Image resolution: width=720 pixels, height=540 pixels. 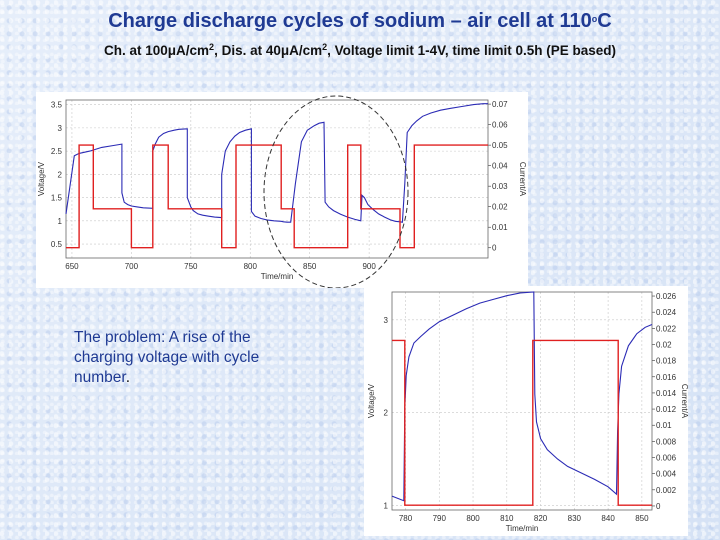 I want to click on x-tick-label: 750, so click(x=191, y=266).